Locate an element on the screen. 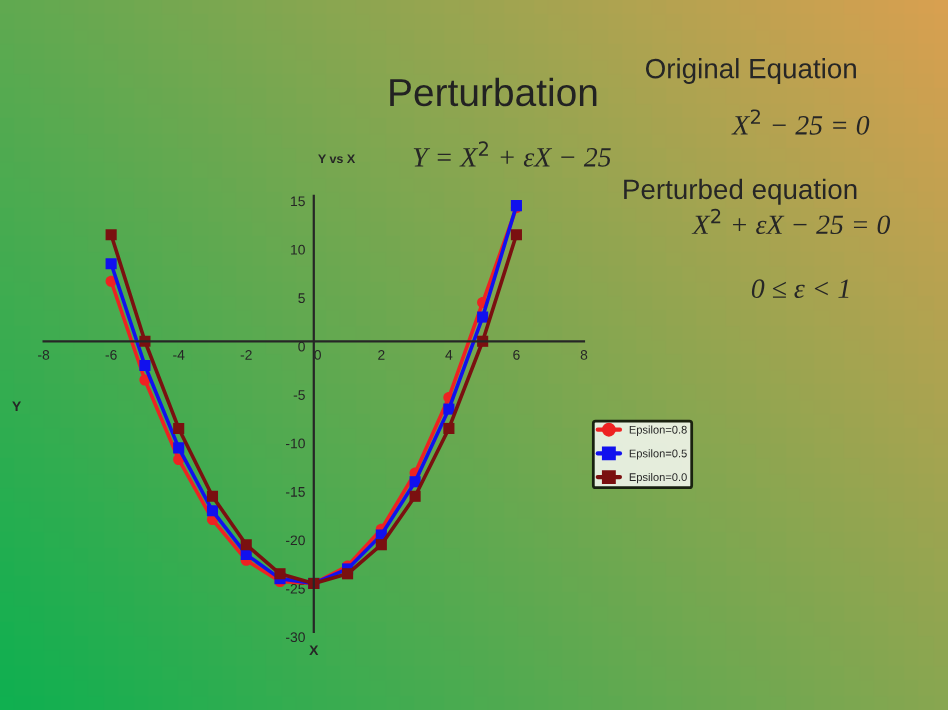 The height and width of the screenshot is (710, 948). text: Original Equation is located at coordinates (750, 71).